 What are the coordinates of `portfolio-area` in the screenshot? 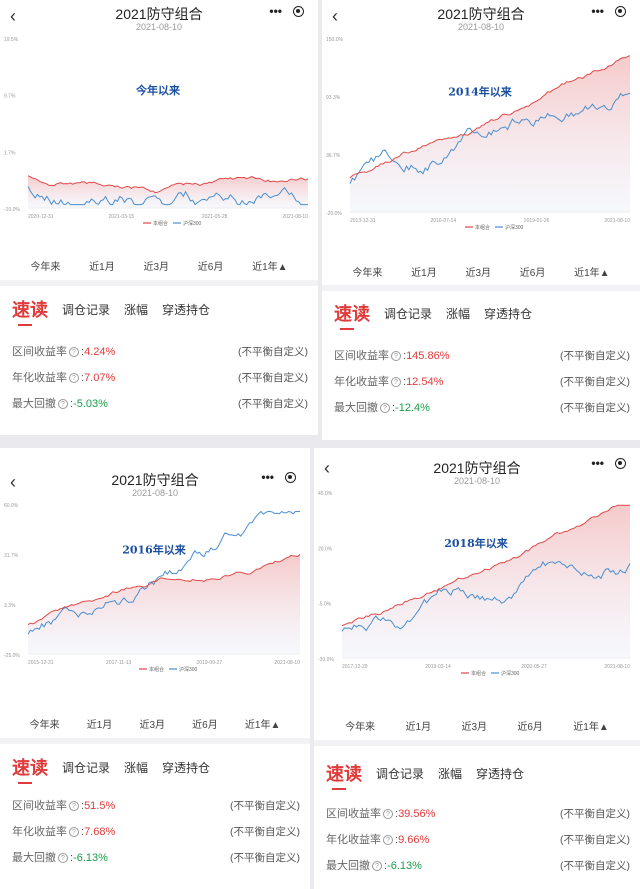 It's located at (164, 604).